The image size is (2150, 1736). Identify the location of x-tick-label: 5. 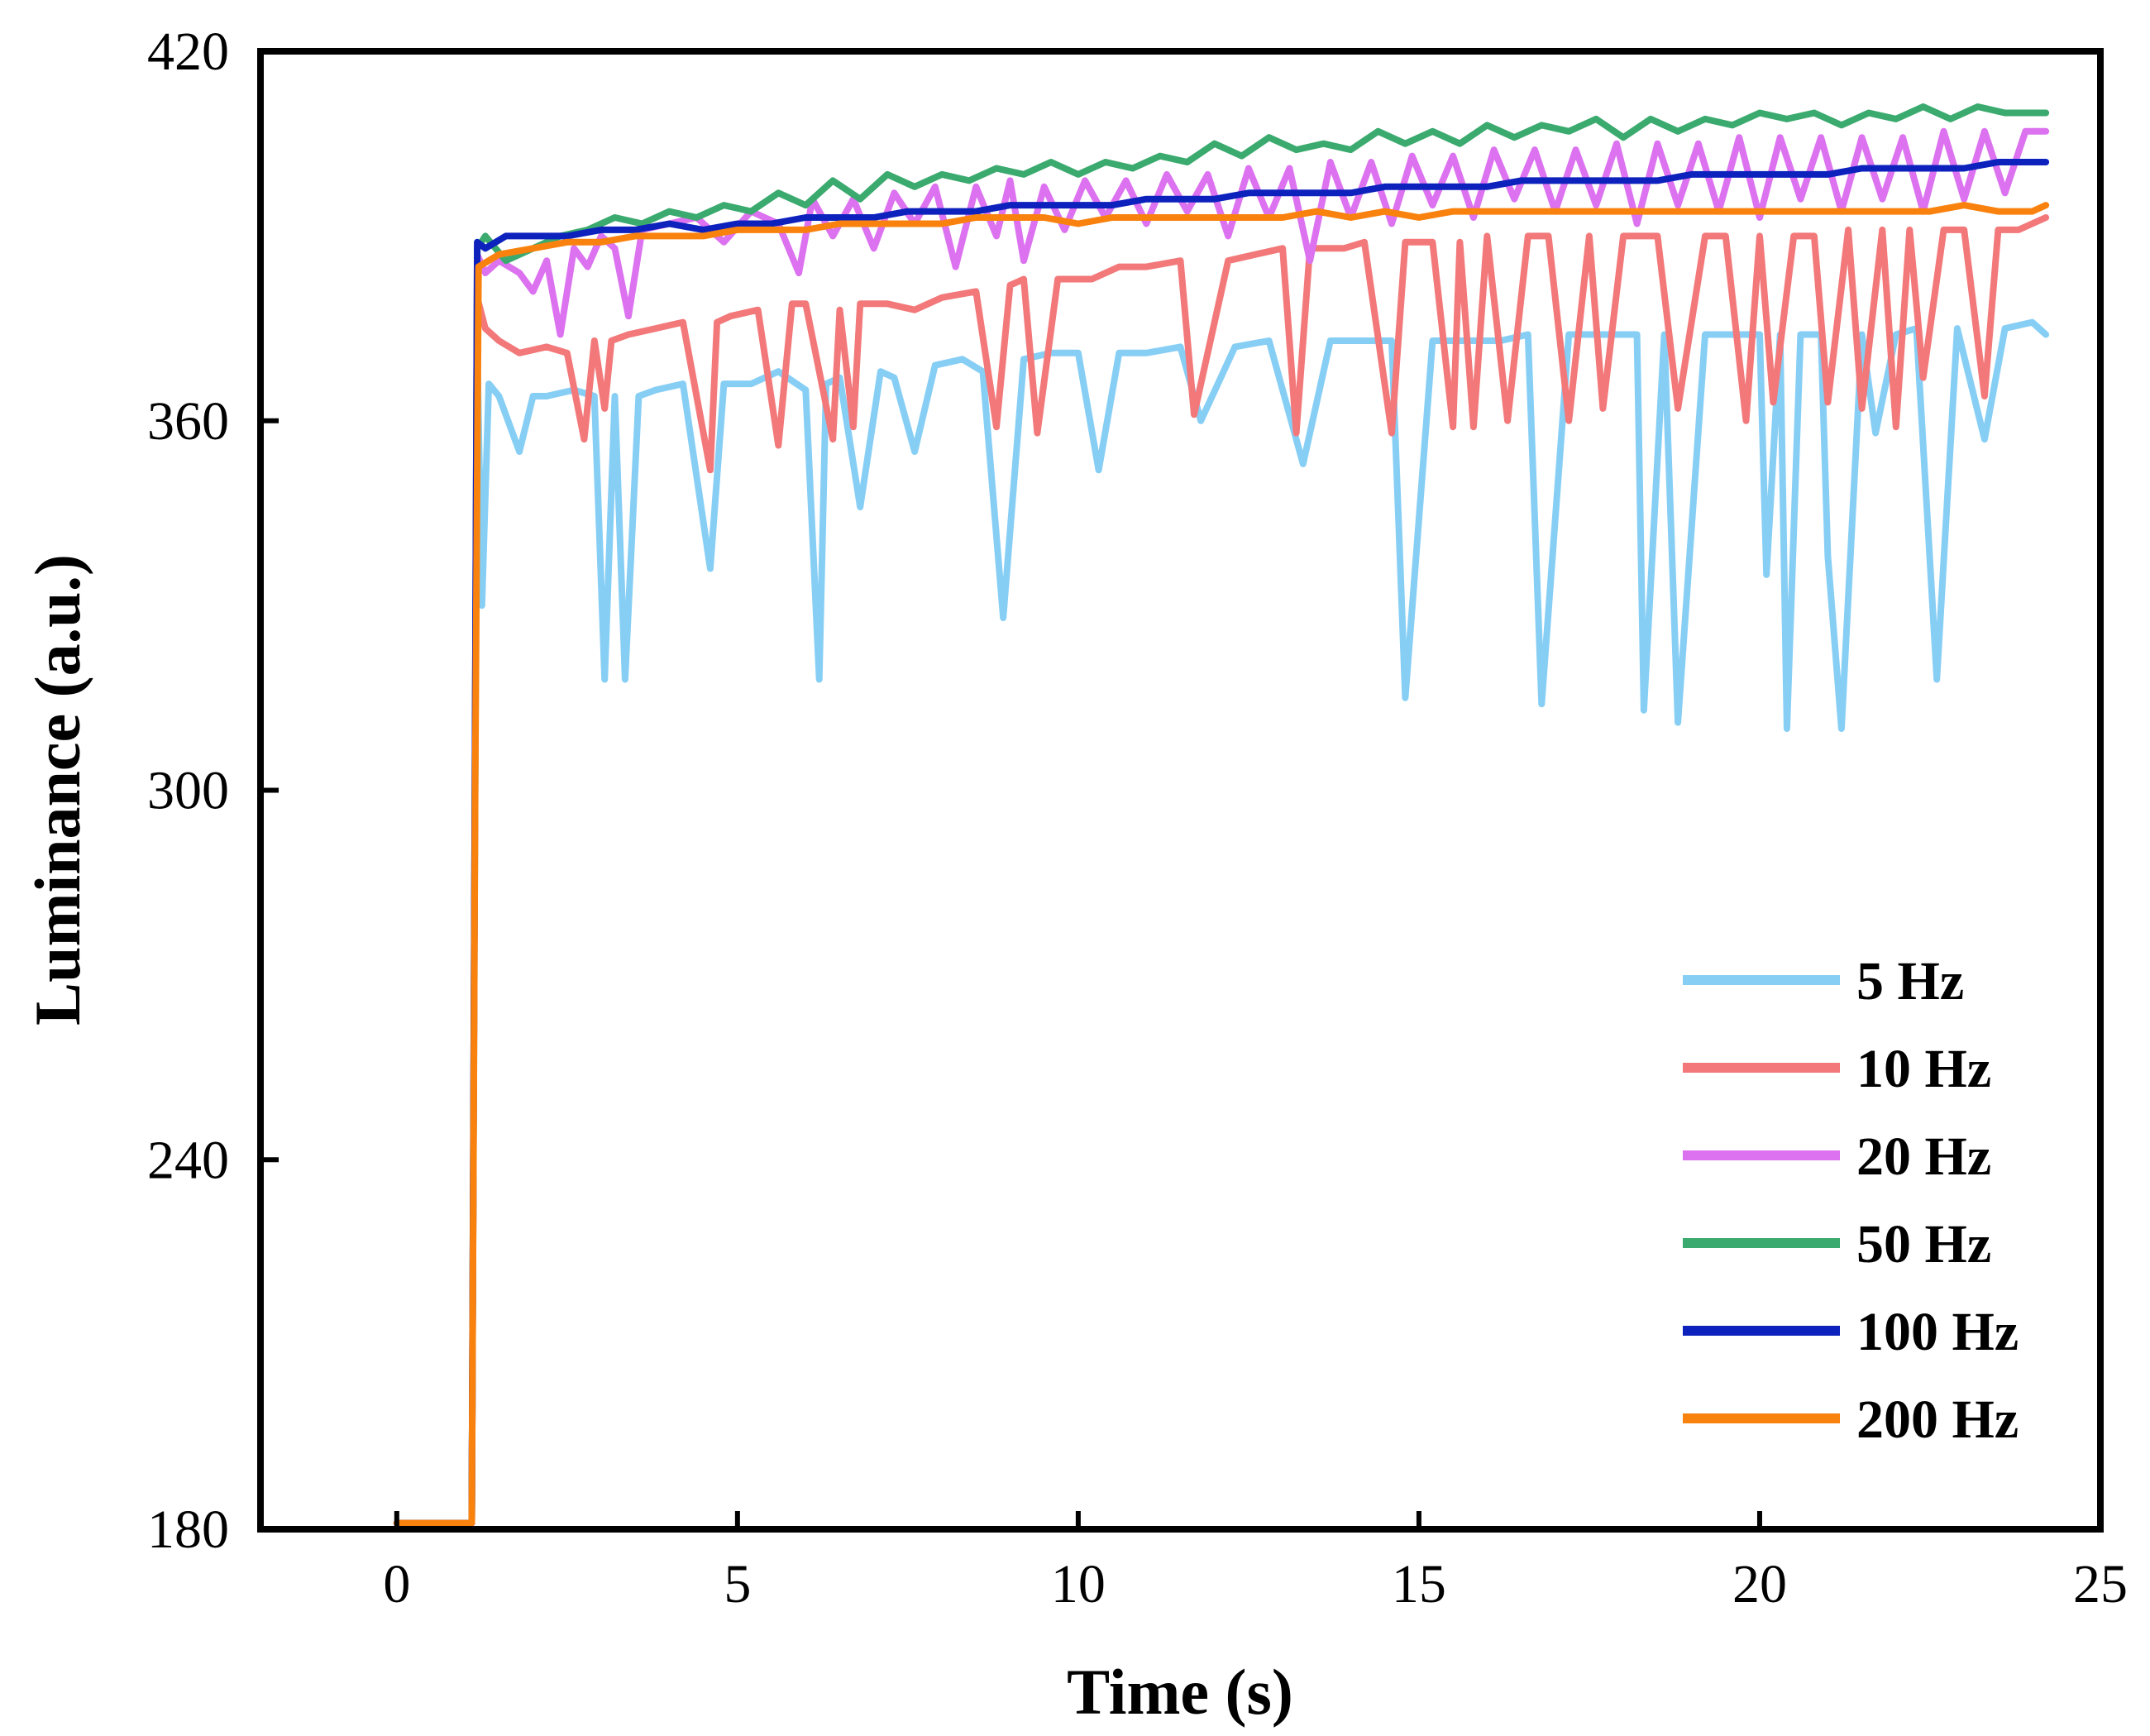
(737, 1584).